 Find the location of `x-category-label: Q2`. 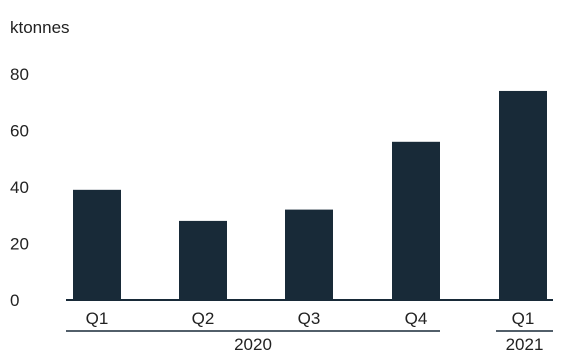

x-category-label: Q2 is located at coordinates (203, 318).